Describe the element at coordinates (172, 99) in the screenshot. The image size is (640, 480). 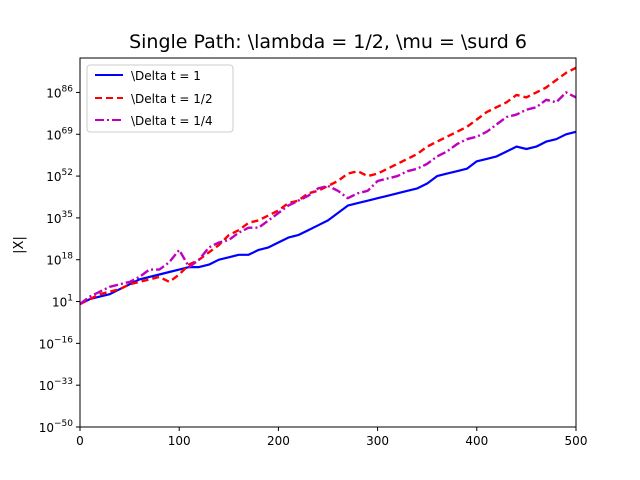
I see `legend-entry-dt-1-2: \Delta t = 1/2` at that location.